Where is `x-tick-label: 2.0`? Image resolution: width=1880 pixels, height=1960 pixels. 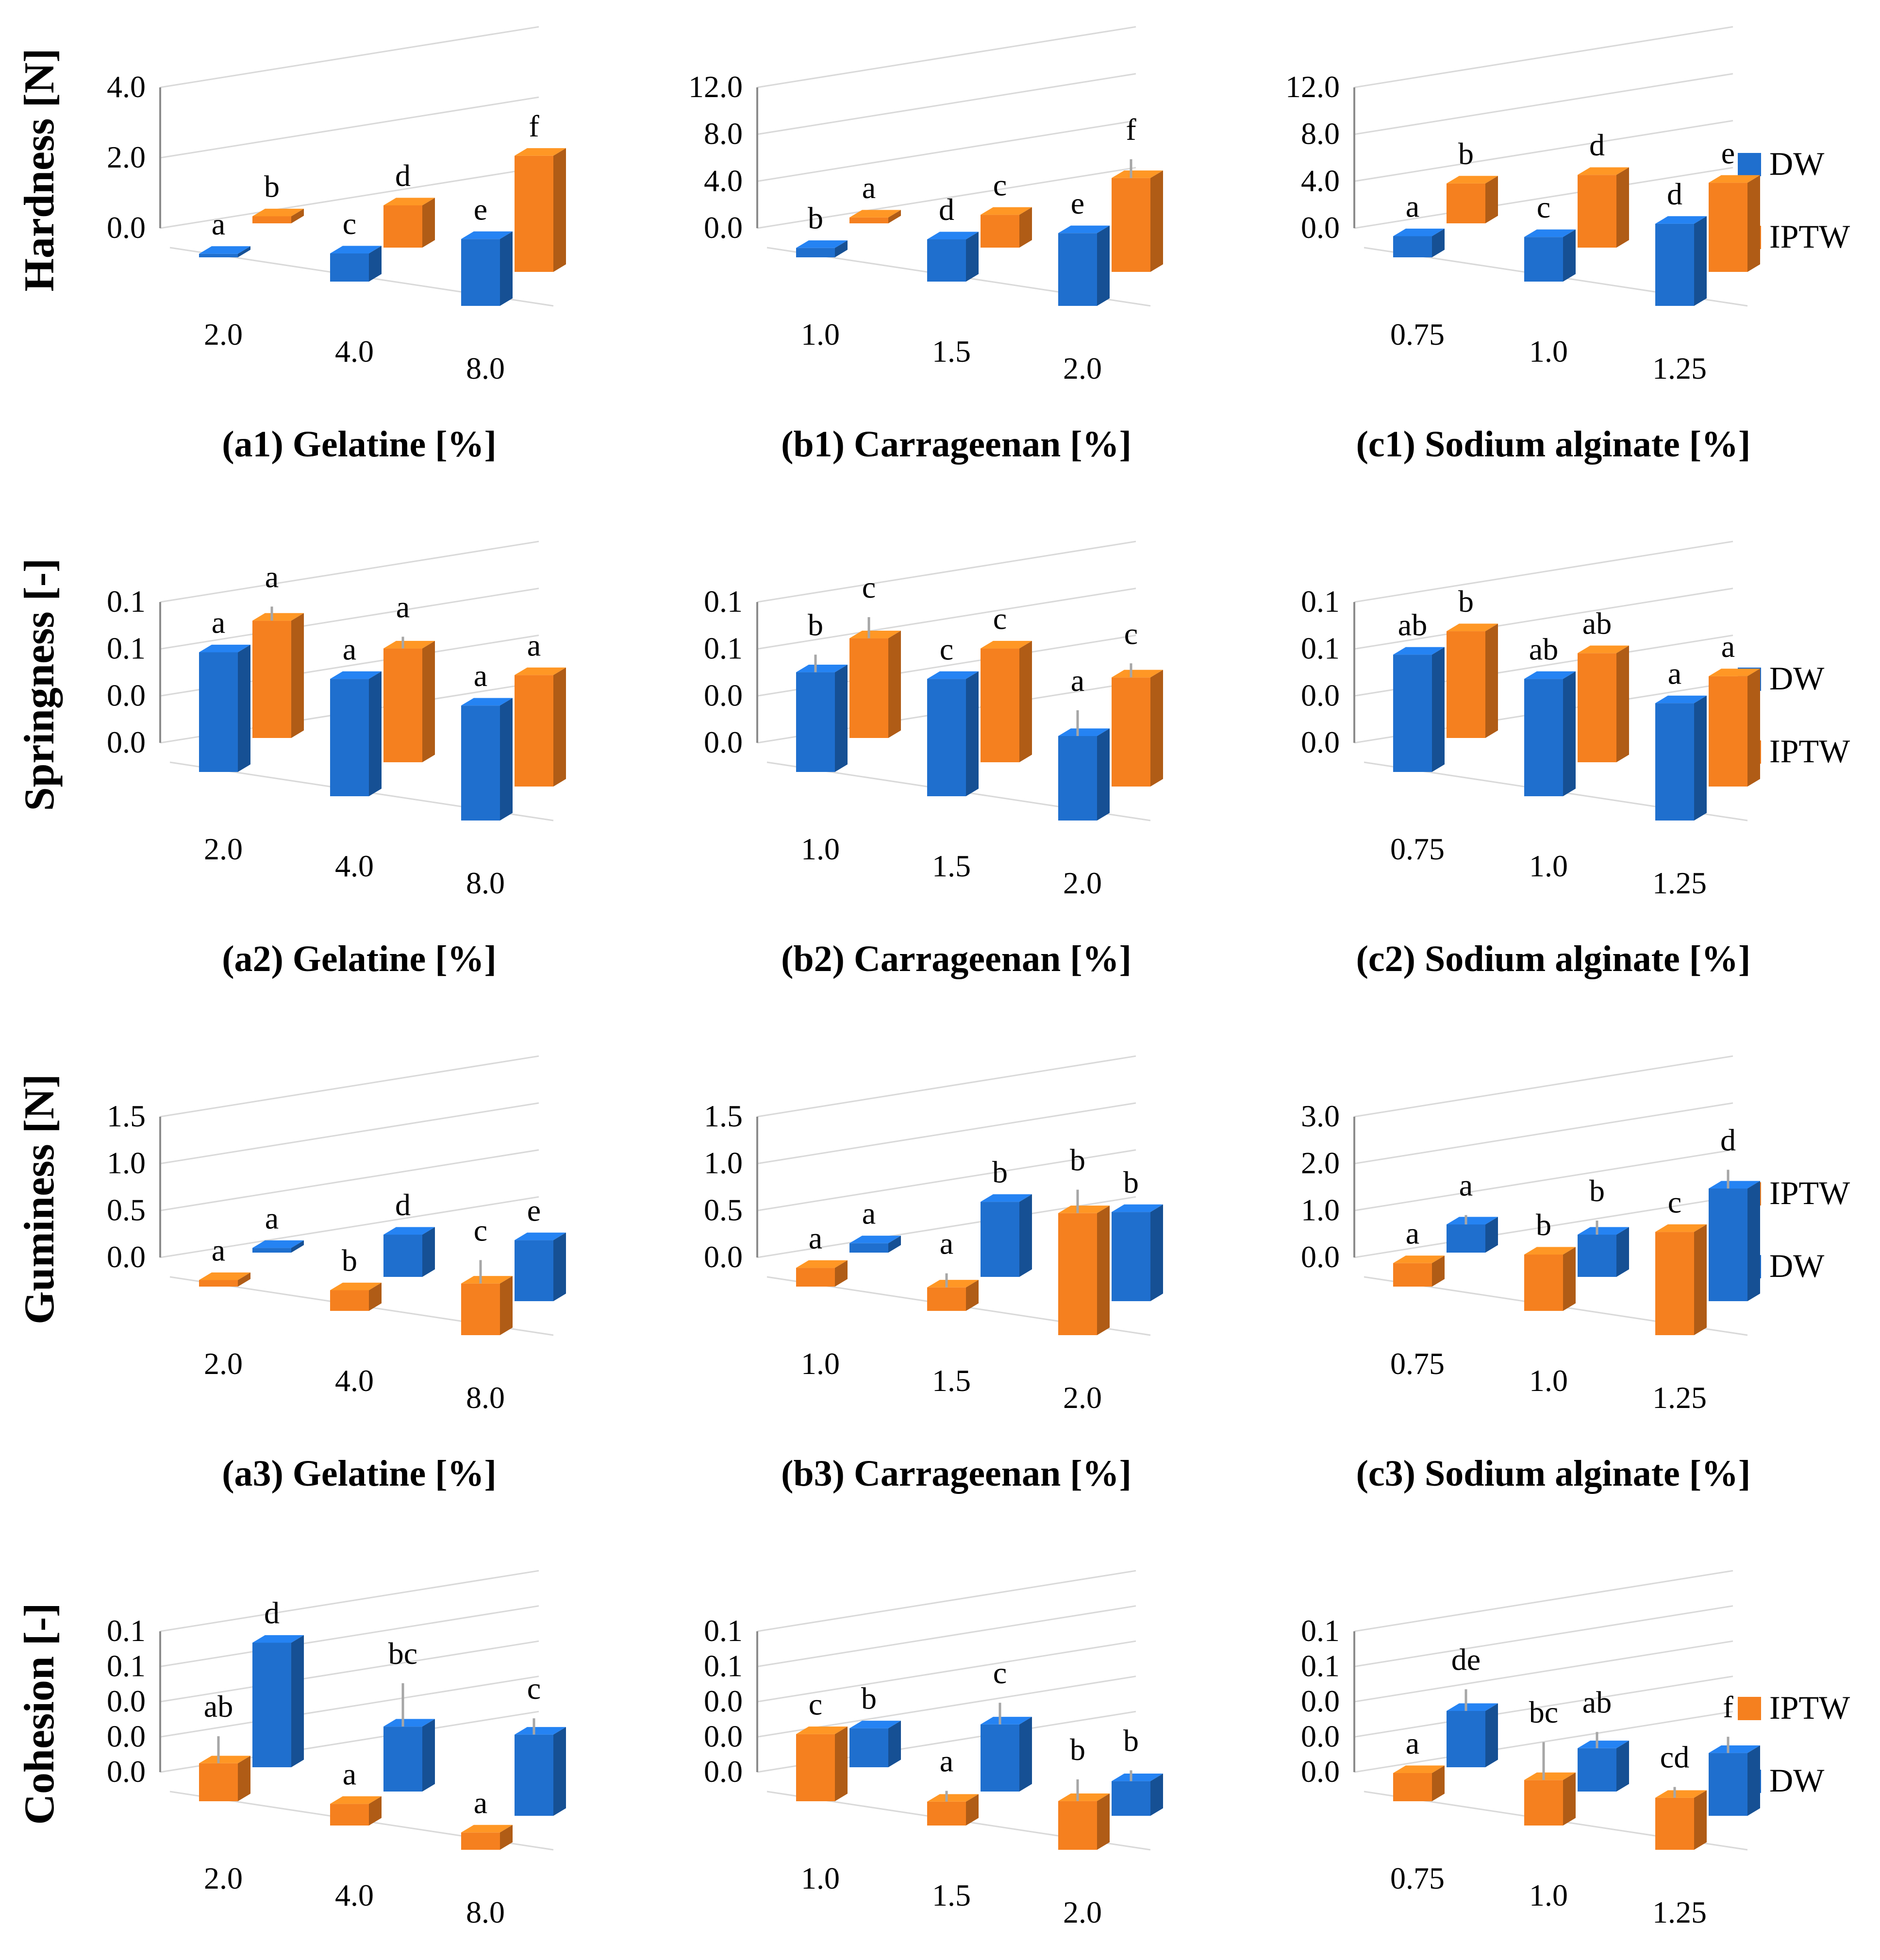
x-tick-label: 2.0 is located at coordinates (1083, 1912).